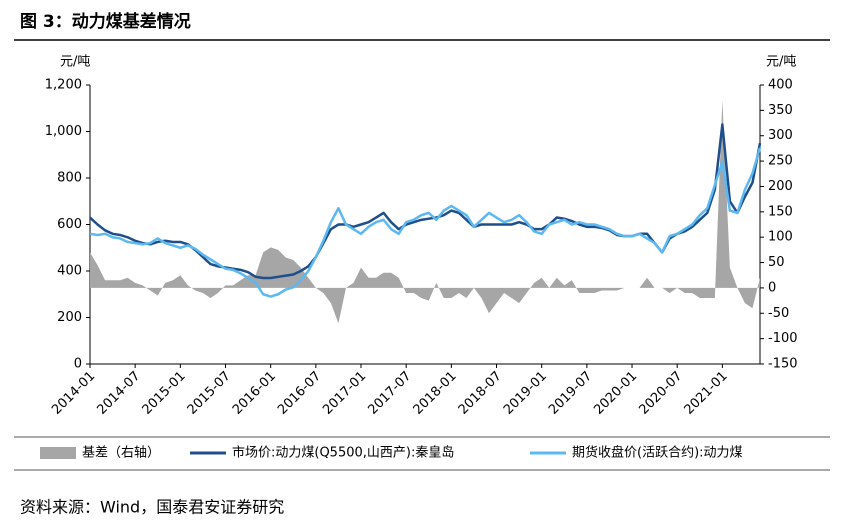 This screenshot has height=532, width=844. Describe the element at coordinates (152, 507) in the screenshot. I see `source-note: 资料来源：Wind，国泰君安证券研究` at that location.